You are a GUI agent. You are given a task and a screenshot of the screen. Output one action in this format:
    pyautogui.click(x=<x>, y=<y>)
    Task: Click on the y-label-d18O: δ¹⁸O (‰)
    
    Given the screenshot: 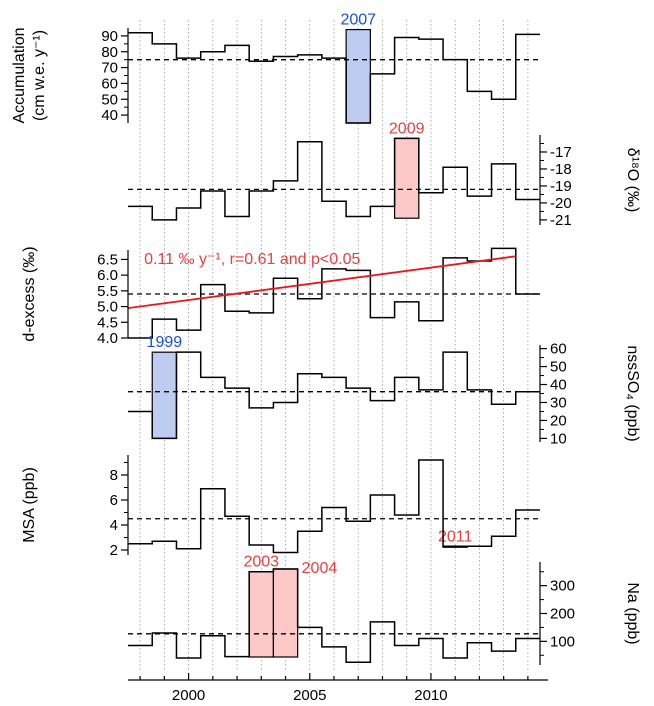 What is the action you would take?
    pyautogui.click(x=632, y=180)
    